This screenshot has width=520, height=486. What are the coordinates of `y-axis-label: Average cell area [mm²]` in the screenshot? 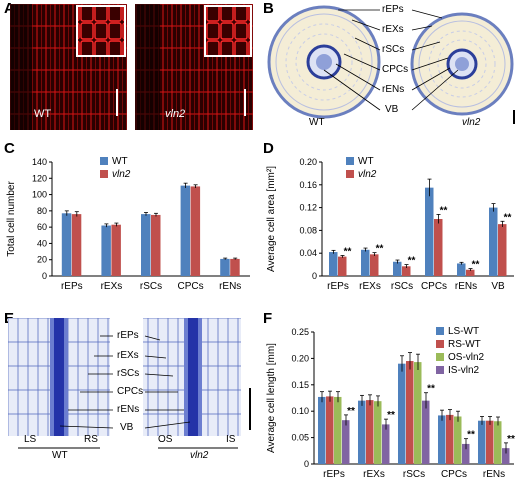 It's located at (271, 219).